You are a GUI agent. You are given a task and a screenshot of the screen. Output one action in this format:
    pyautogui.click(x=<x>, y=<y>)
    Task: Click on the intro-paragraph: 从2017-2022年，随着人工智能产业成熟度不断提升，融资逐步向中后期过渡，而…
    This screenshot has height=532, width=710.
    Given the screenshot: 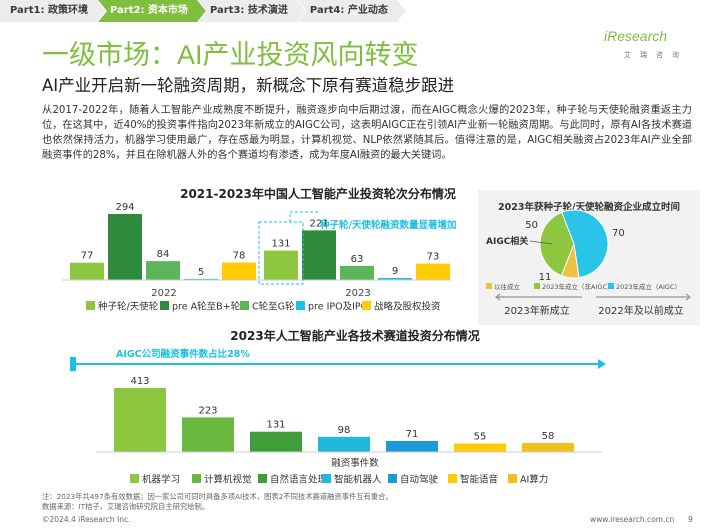 What is the action you would take?
    pyautogui.click(x=367, y=133)
    